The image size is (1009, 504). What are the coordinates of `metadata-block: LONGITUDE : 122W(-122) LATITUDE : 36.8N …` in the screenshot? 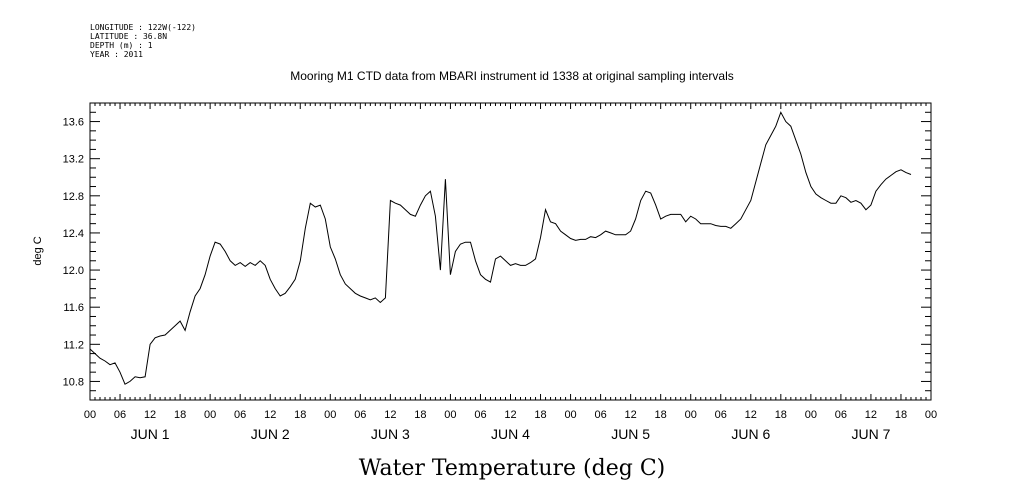 It's located at (143, 41).